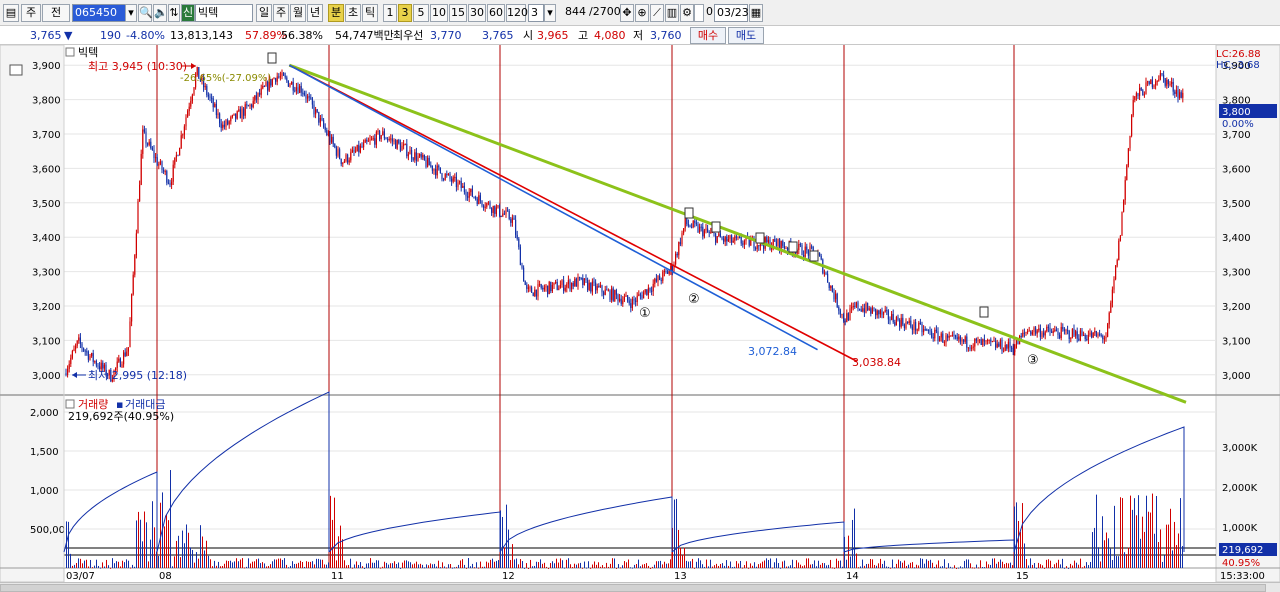  I want to click on chart-title: 빅텍, so click(88, 52).